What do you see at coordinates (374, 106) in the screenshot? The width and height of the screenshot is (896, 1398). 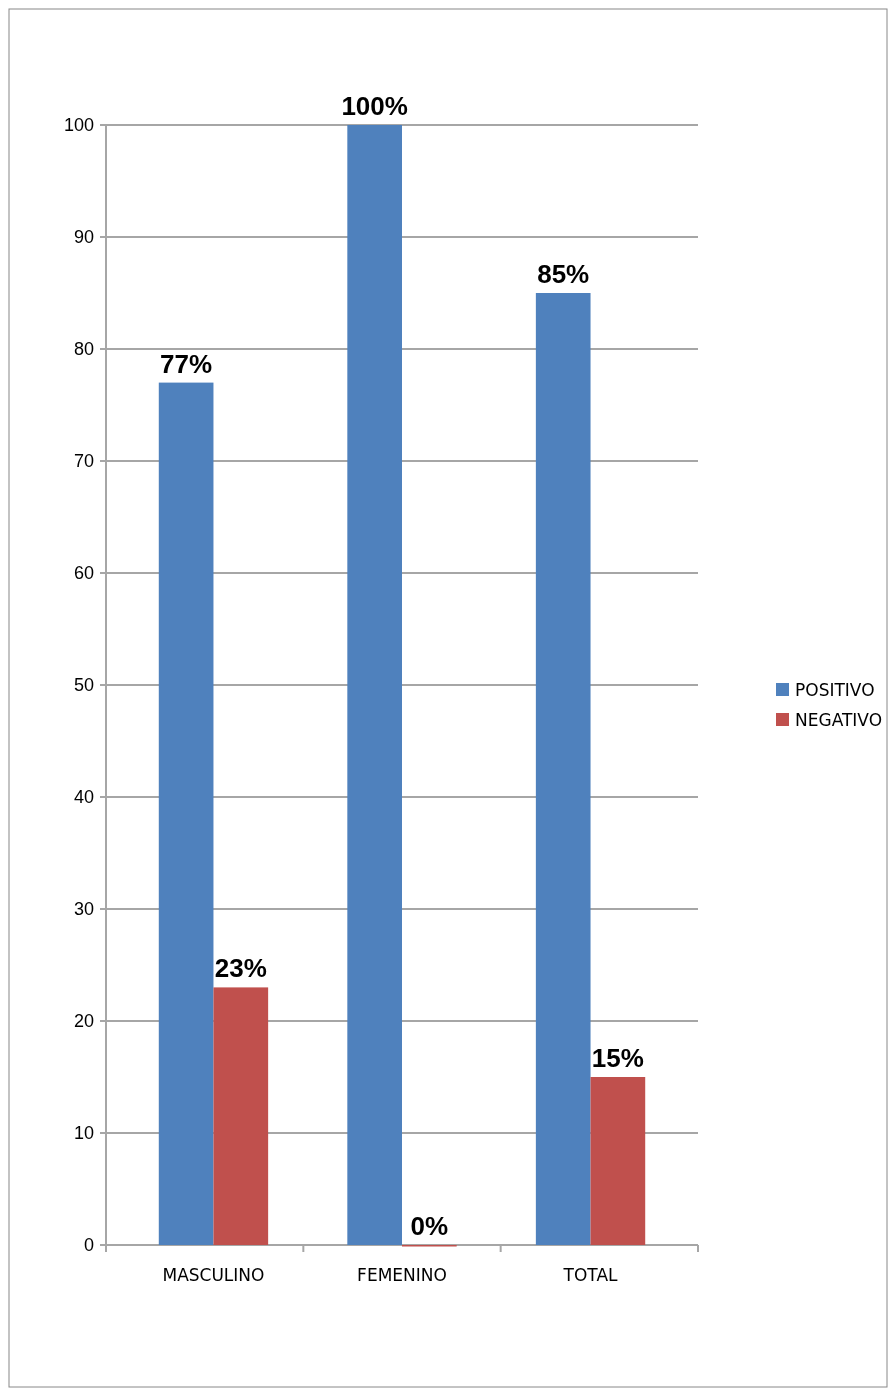 I see `data-label: 100%` at bounding box center [374, 106].